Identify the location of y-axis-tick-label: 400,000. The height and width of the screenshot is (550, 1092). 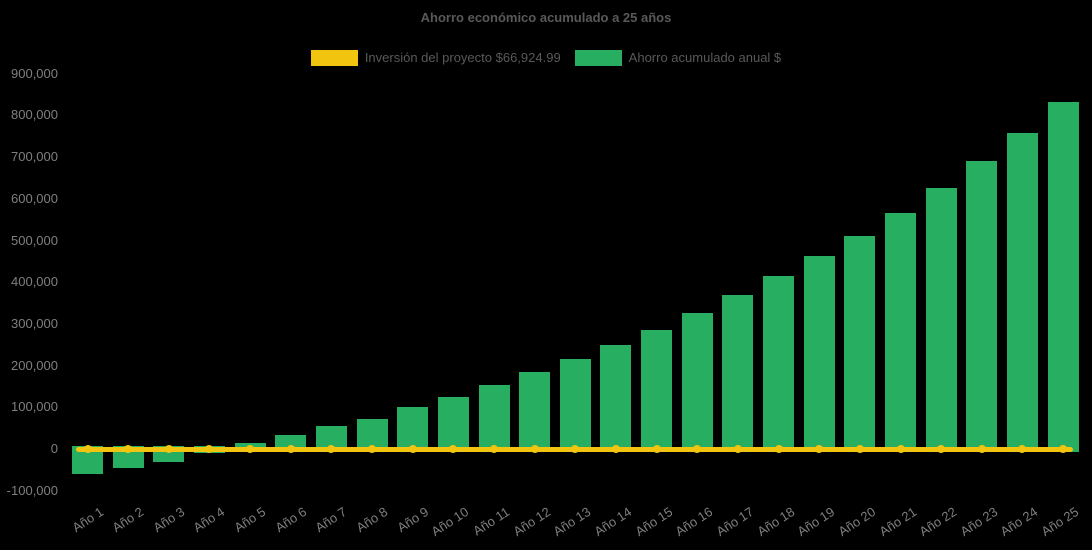
(34, 282).